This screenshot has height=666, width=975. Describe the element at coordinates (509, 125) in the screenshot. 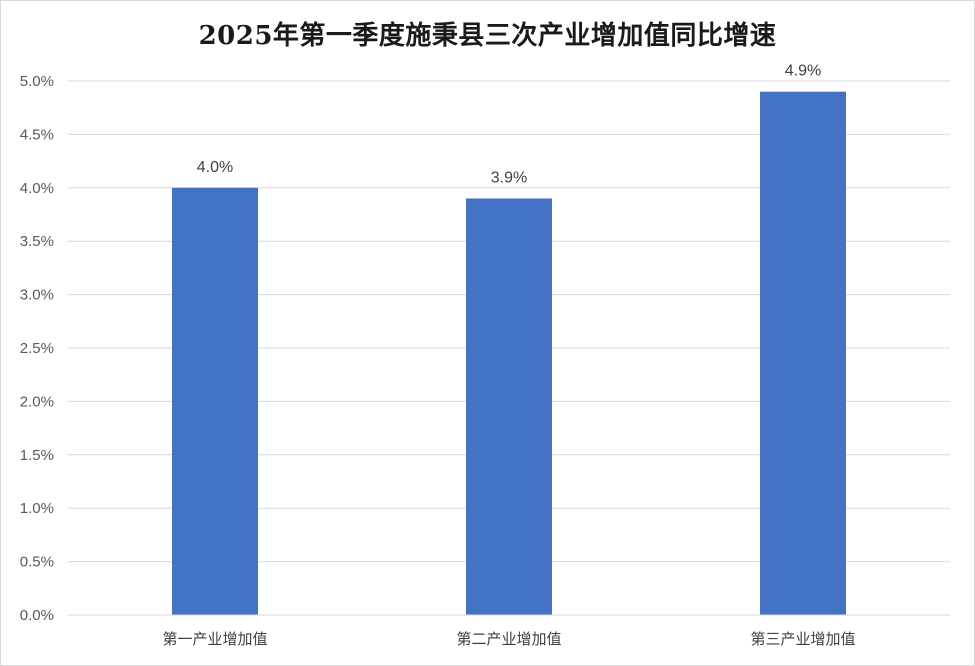

I see `data-labels: 4.0% 3.9% 4.9%` at that location.